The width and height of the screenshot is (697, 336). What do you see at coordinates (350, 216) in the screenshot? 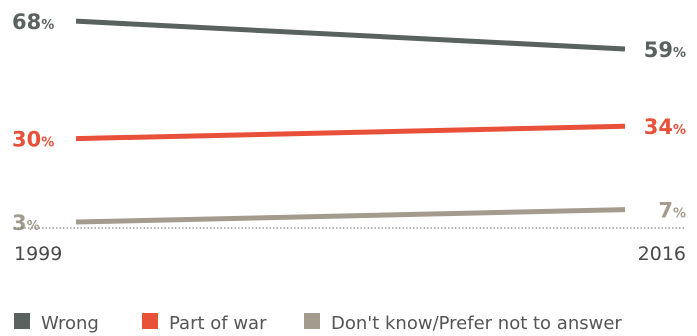
I see `series-line-don-t-know-prefer-not-to-answer` at bounding box center [350, 216].